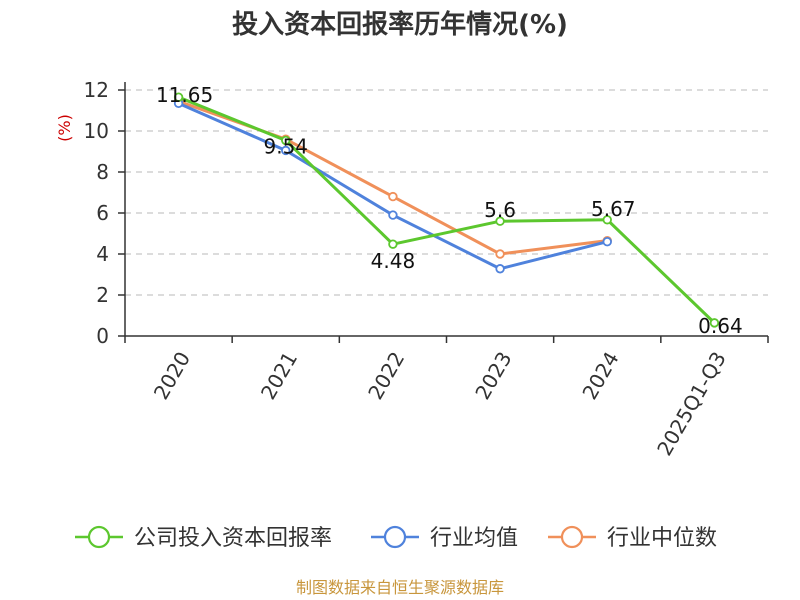 This screenshot has height=600, width=800. Describe the element at coordinates (474, 538) in the screenshot. I see `legend-label: 行业均值` at that location.